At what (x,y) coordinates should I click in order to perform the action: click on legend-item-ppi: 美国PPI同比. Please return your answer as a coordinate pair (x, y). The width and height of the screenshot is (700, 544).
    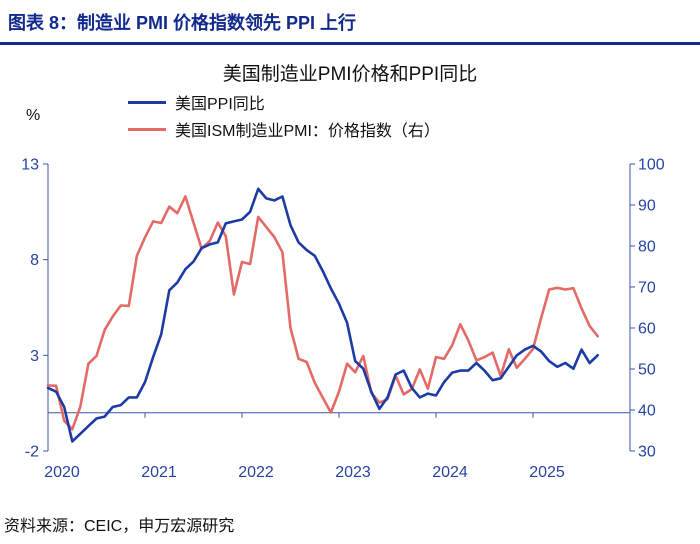
    Looking at the image, I should click on (414, 102).